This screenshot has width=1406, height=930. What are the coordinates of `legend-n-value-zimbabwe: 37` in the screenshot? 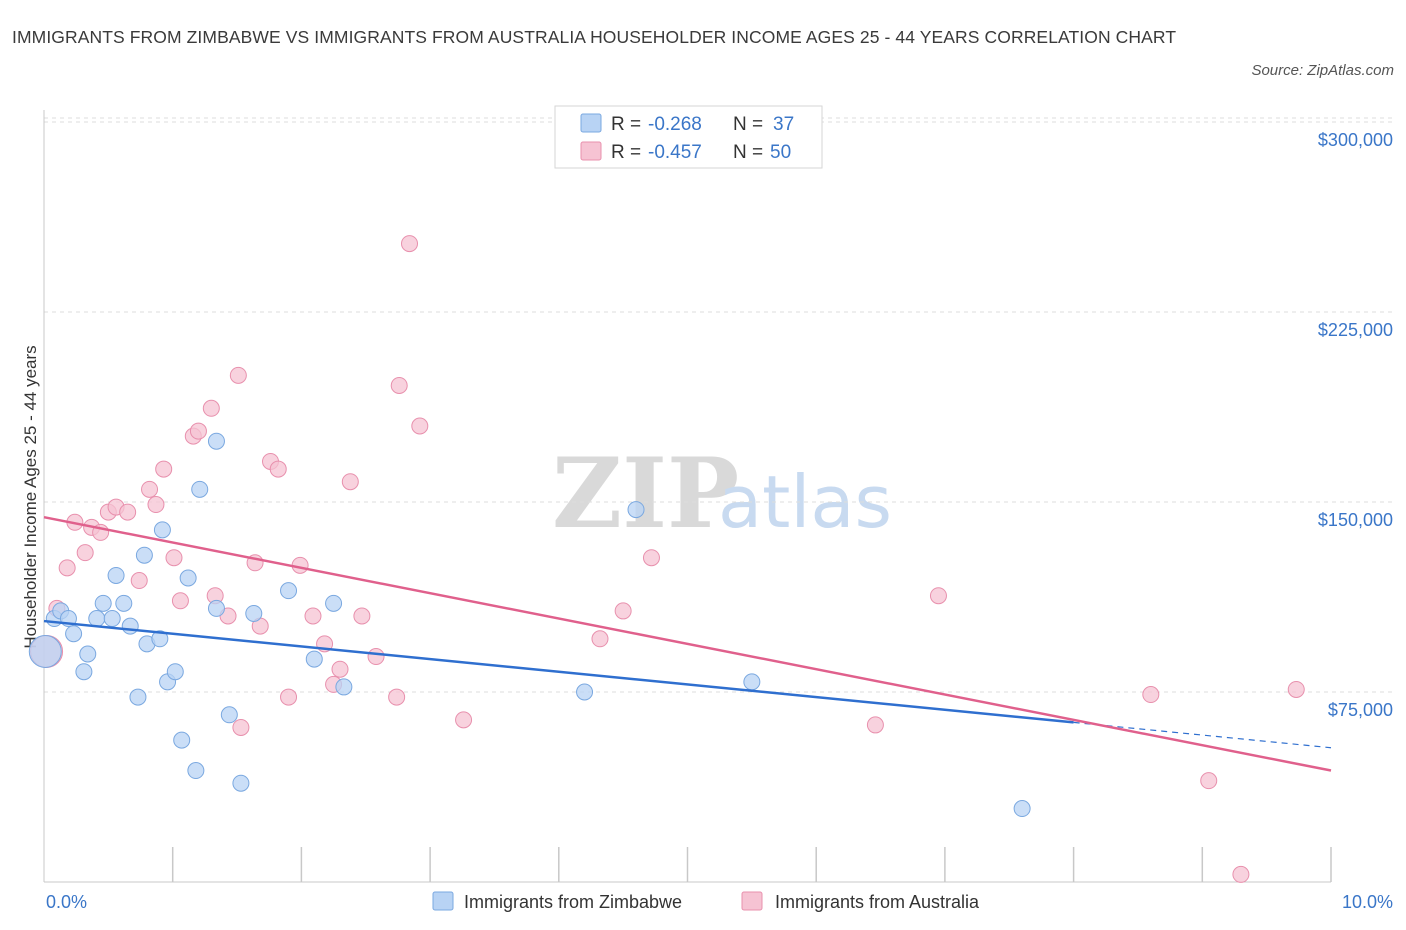 It's located at (783, 124).